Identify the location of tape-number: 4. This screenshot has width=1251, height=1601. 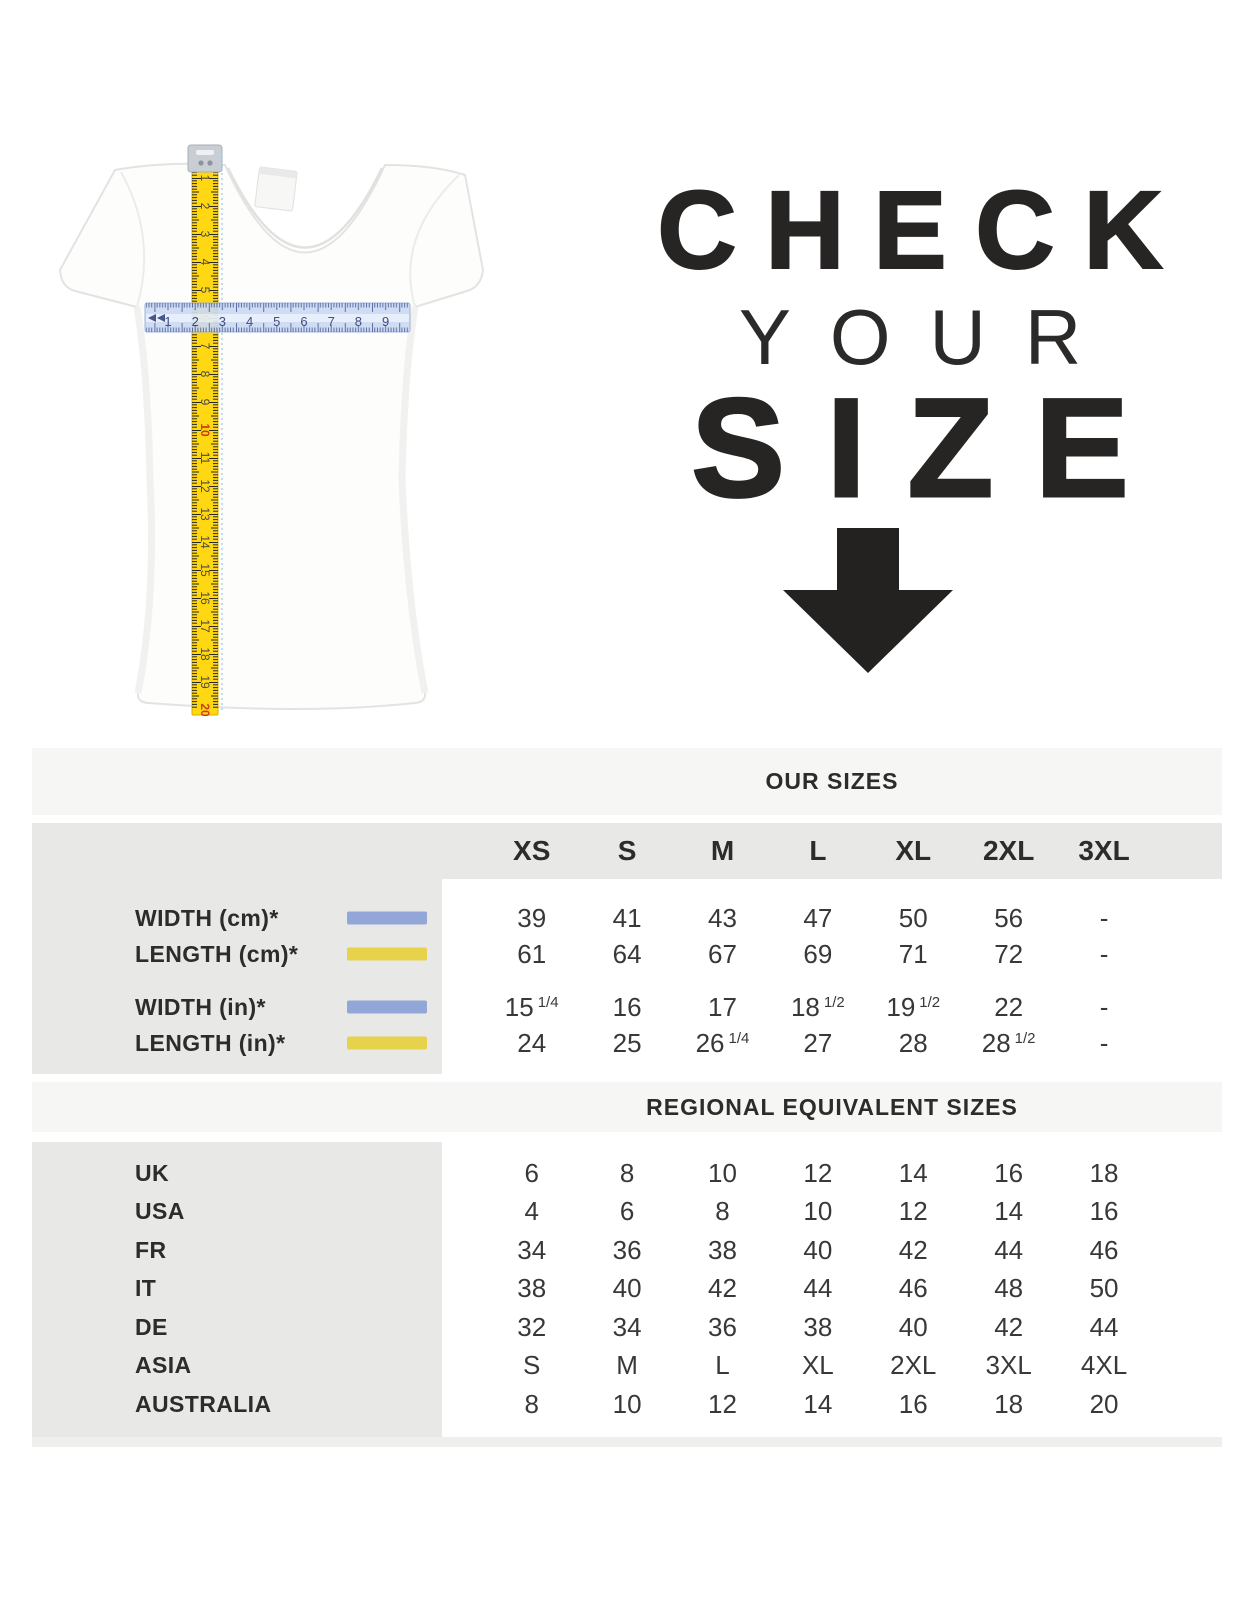
(205, 262).